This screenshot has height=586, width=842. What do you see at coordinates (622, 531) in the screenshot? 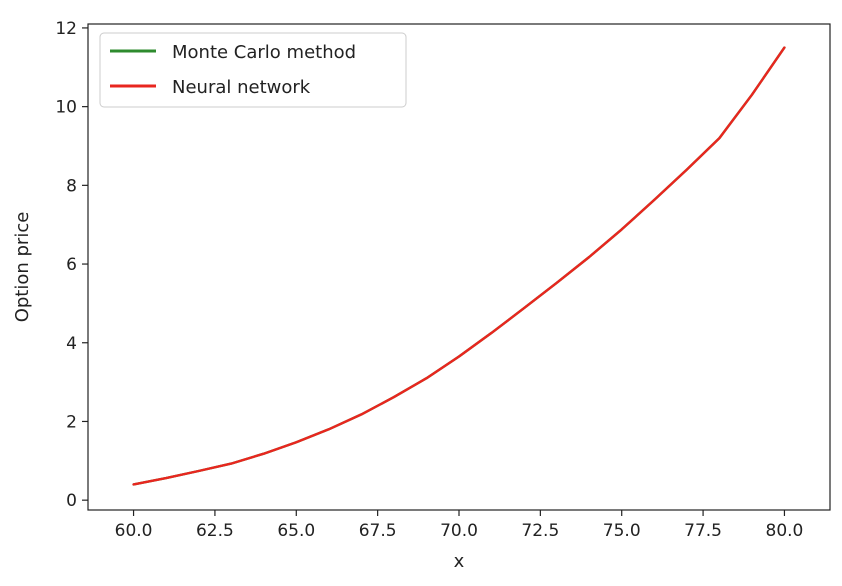
I see `x-tick-label: 75.0` at bounding box center [622, 531].